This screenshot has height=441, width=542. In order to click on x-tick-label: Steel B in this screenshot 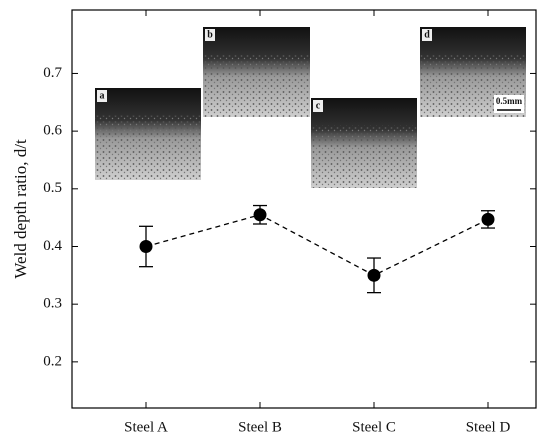, I will do `click(260, 427)`.